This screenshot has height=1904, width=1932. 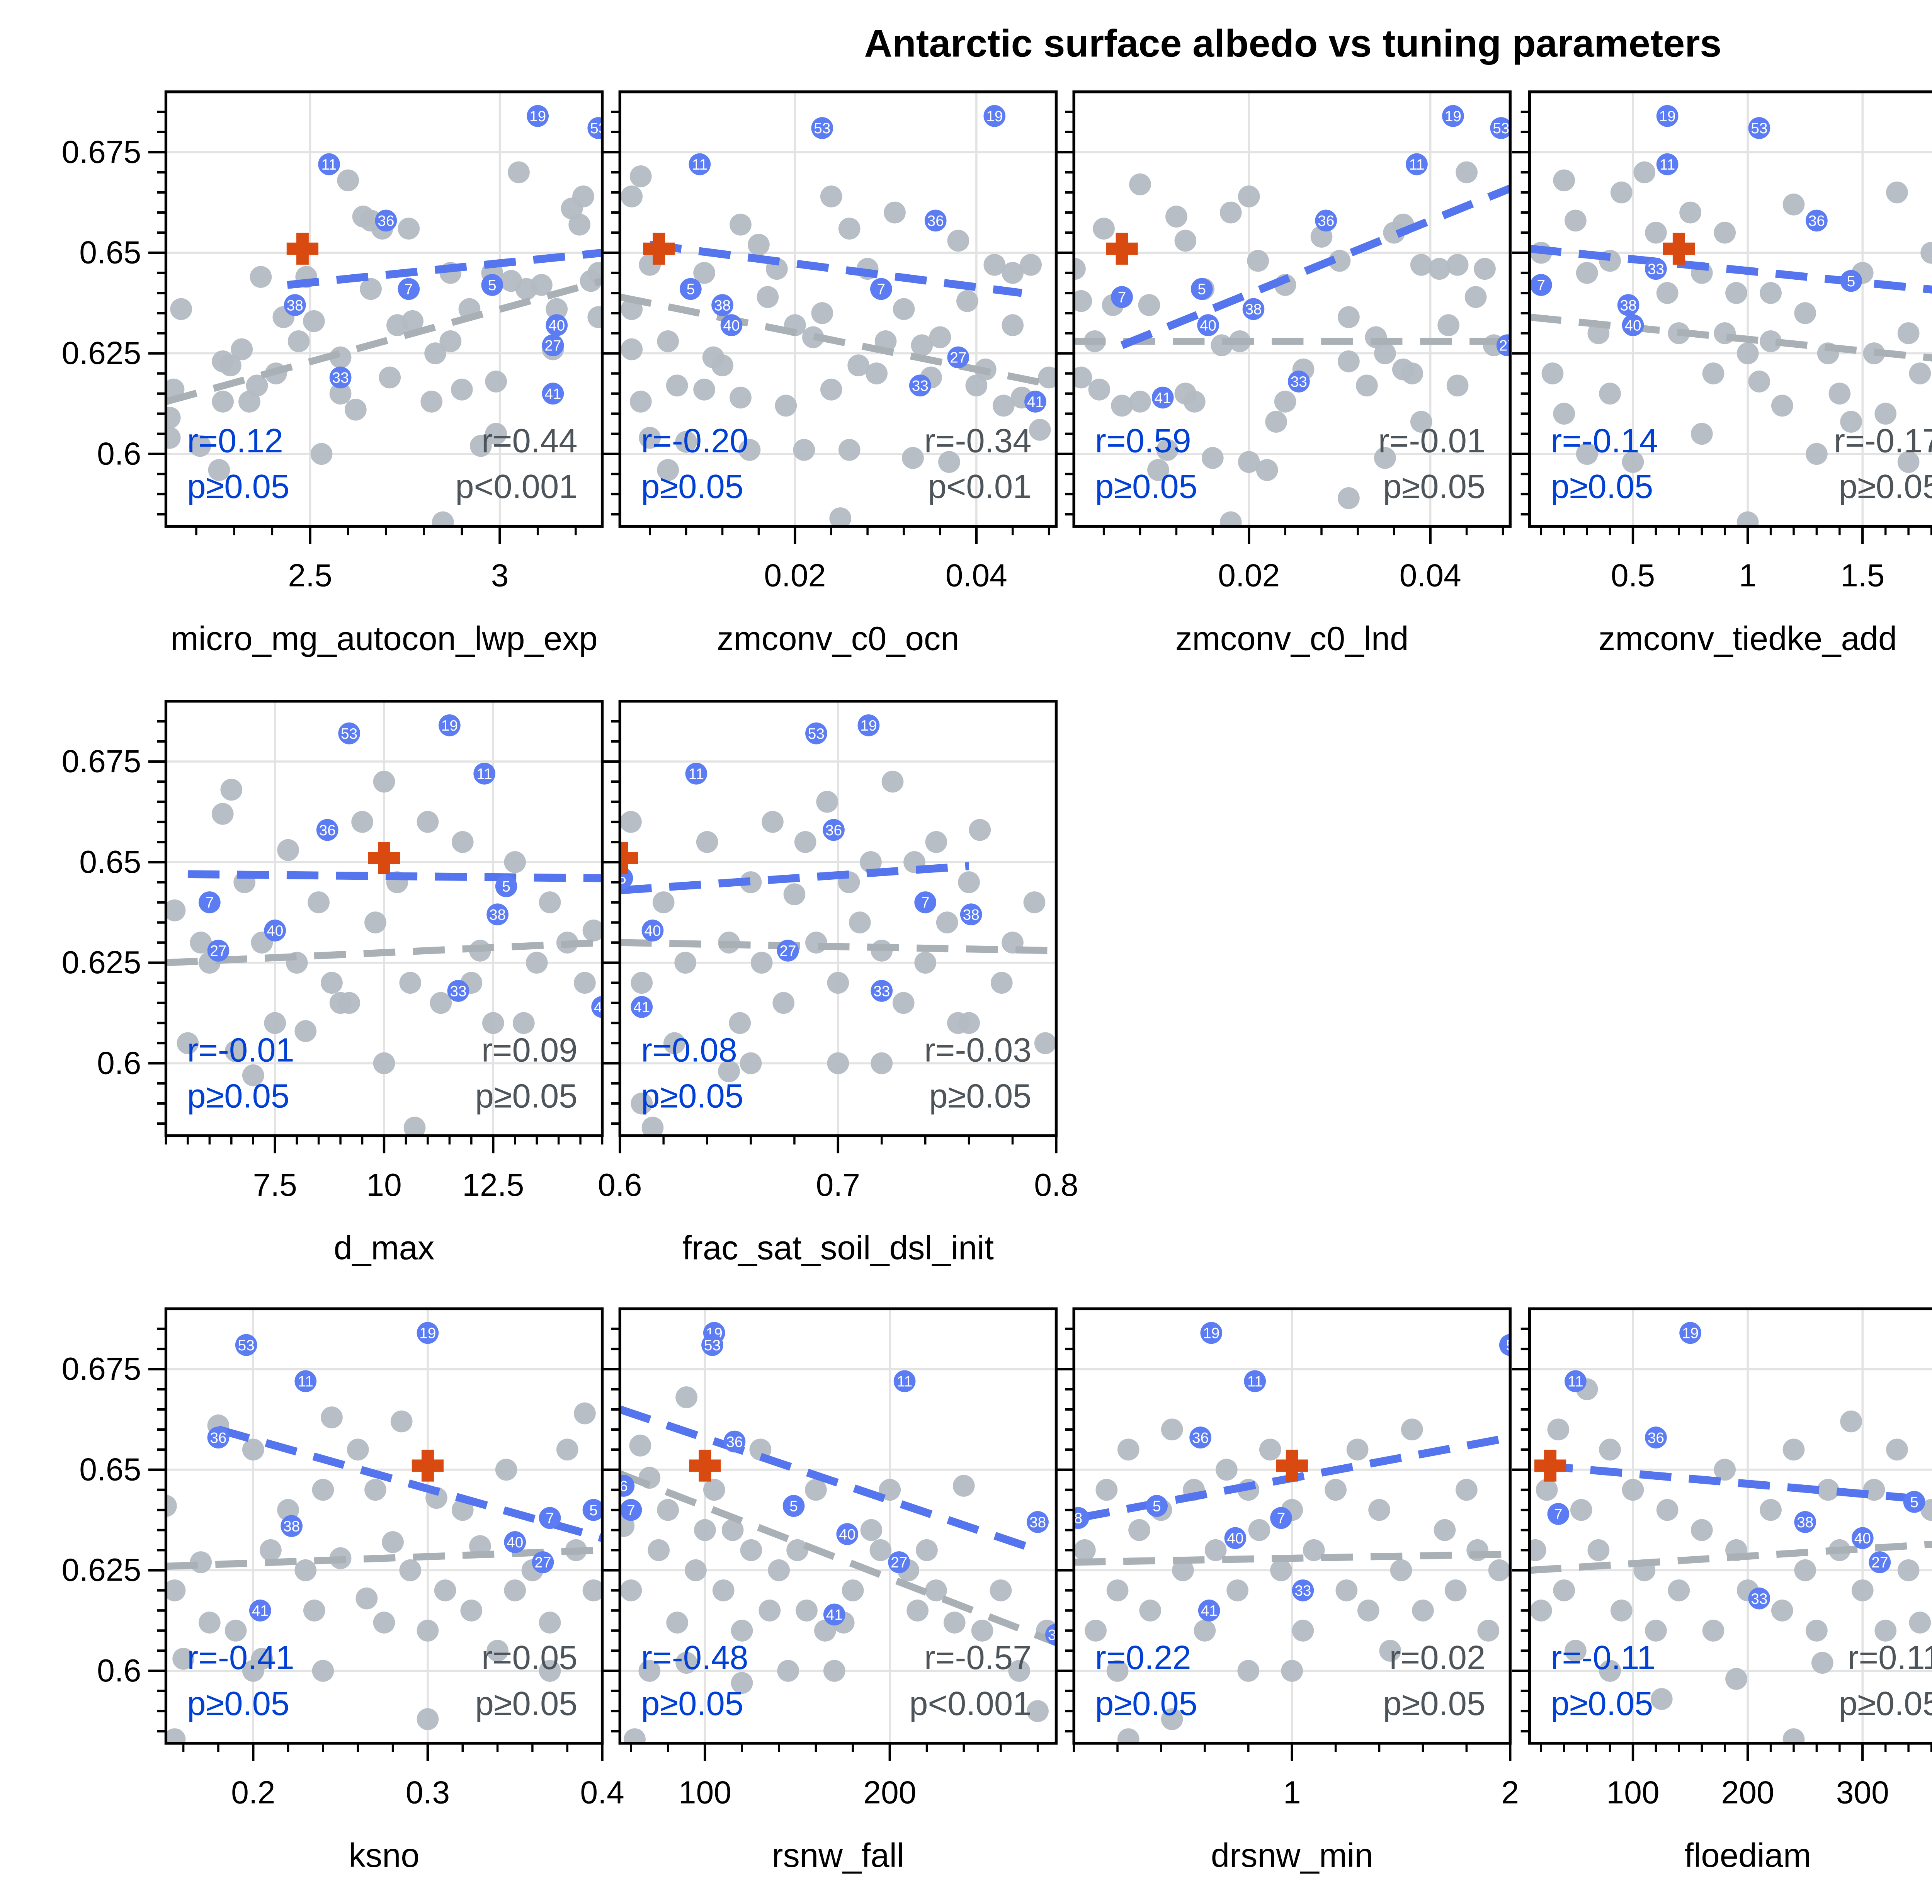 What do you see at coordinates (1056, 1185) in the screenshot?
I see `x-tick-label: 0.8` at bounding box center [1056, 1185].